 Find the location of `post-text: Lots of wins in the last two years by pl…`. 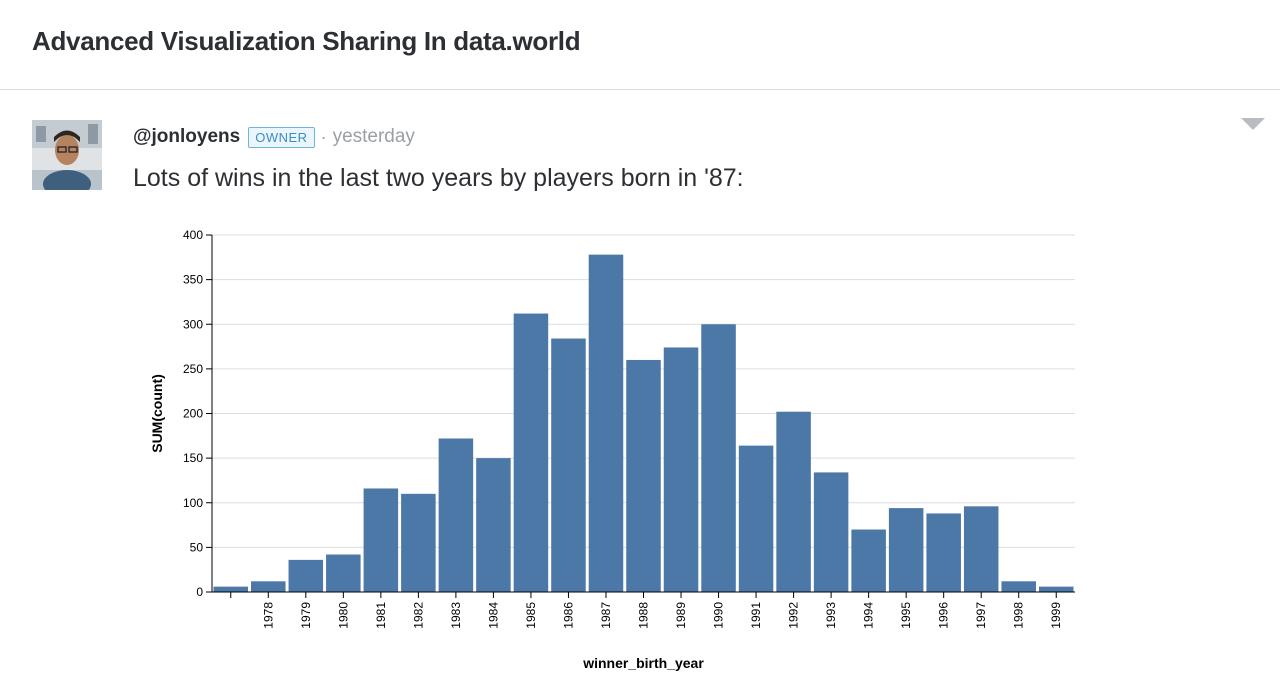

post-text: Lots of wins in the last two years by pl… is located at coordinates (438, 178).